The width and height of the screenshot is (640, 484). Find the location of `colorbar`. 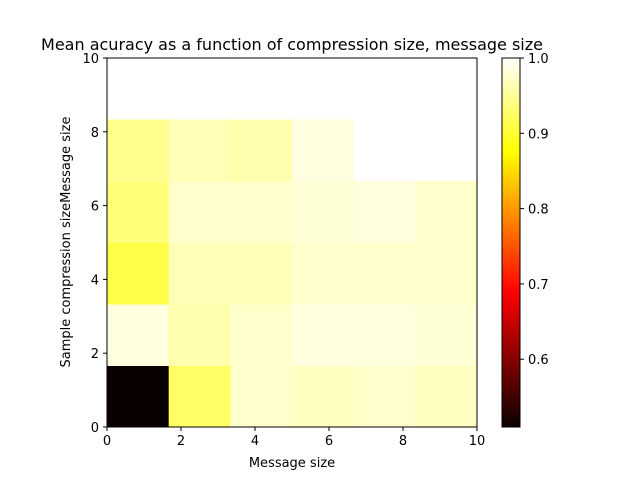

colorbar is located at coordinates (511, 242).